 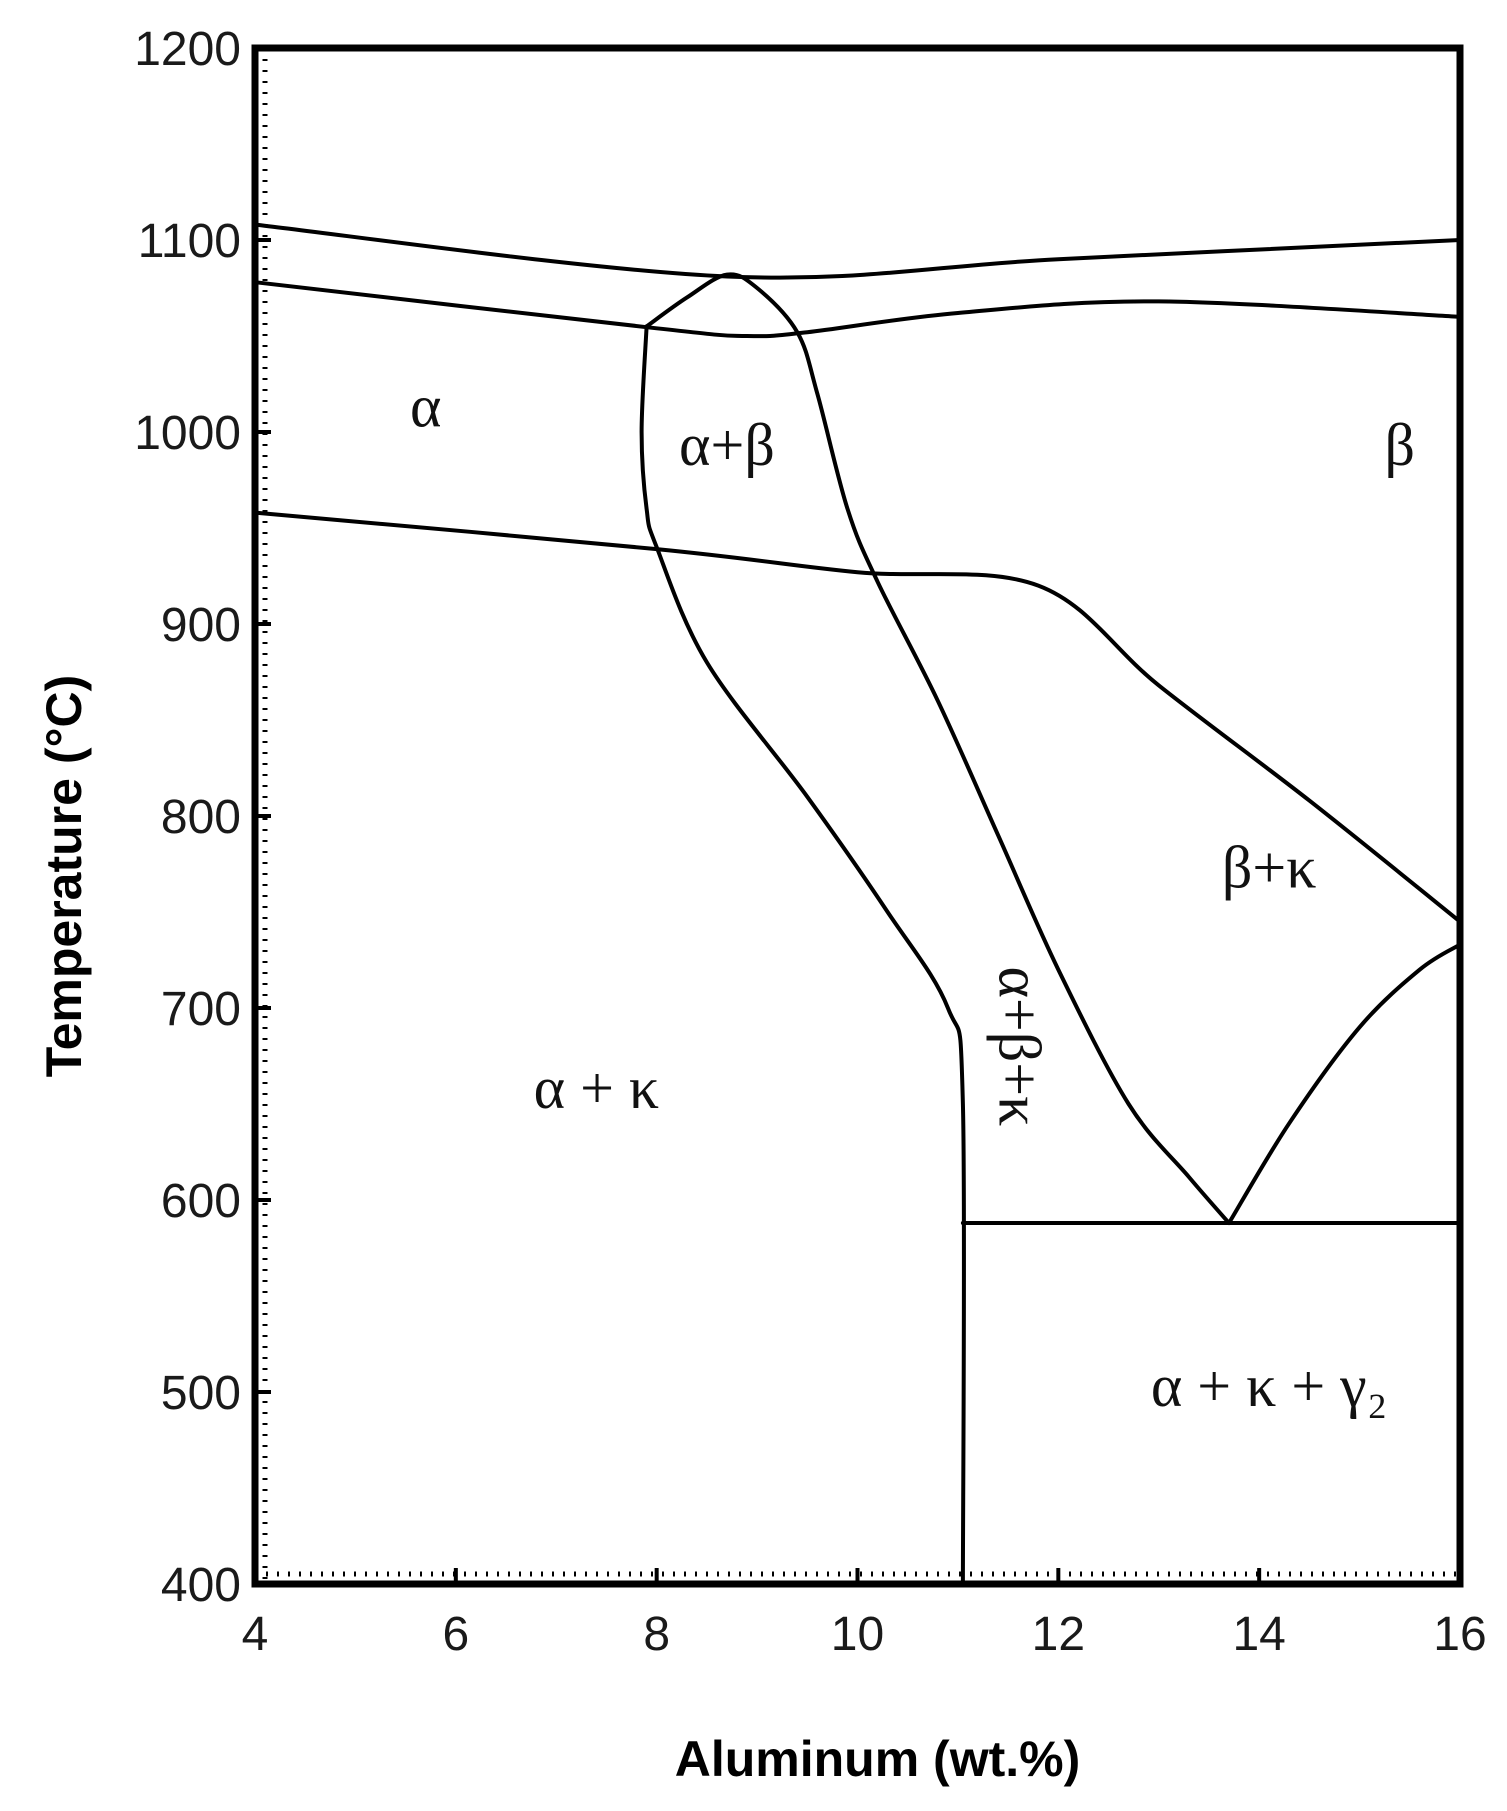 I want to click on phase-label: β+κ, so click(x=1269, y=867).